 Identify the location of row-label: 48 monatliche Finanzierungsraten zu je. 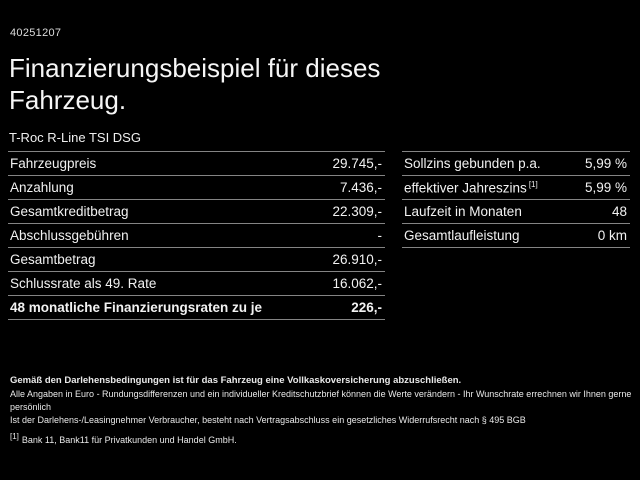
(136, 307).